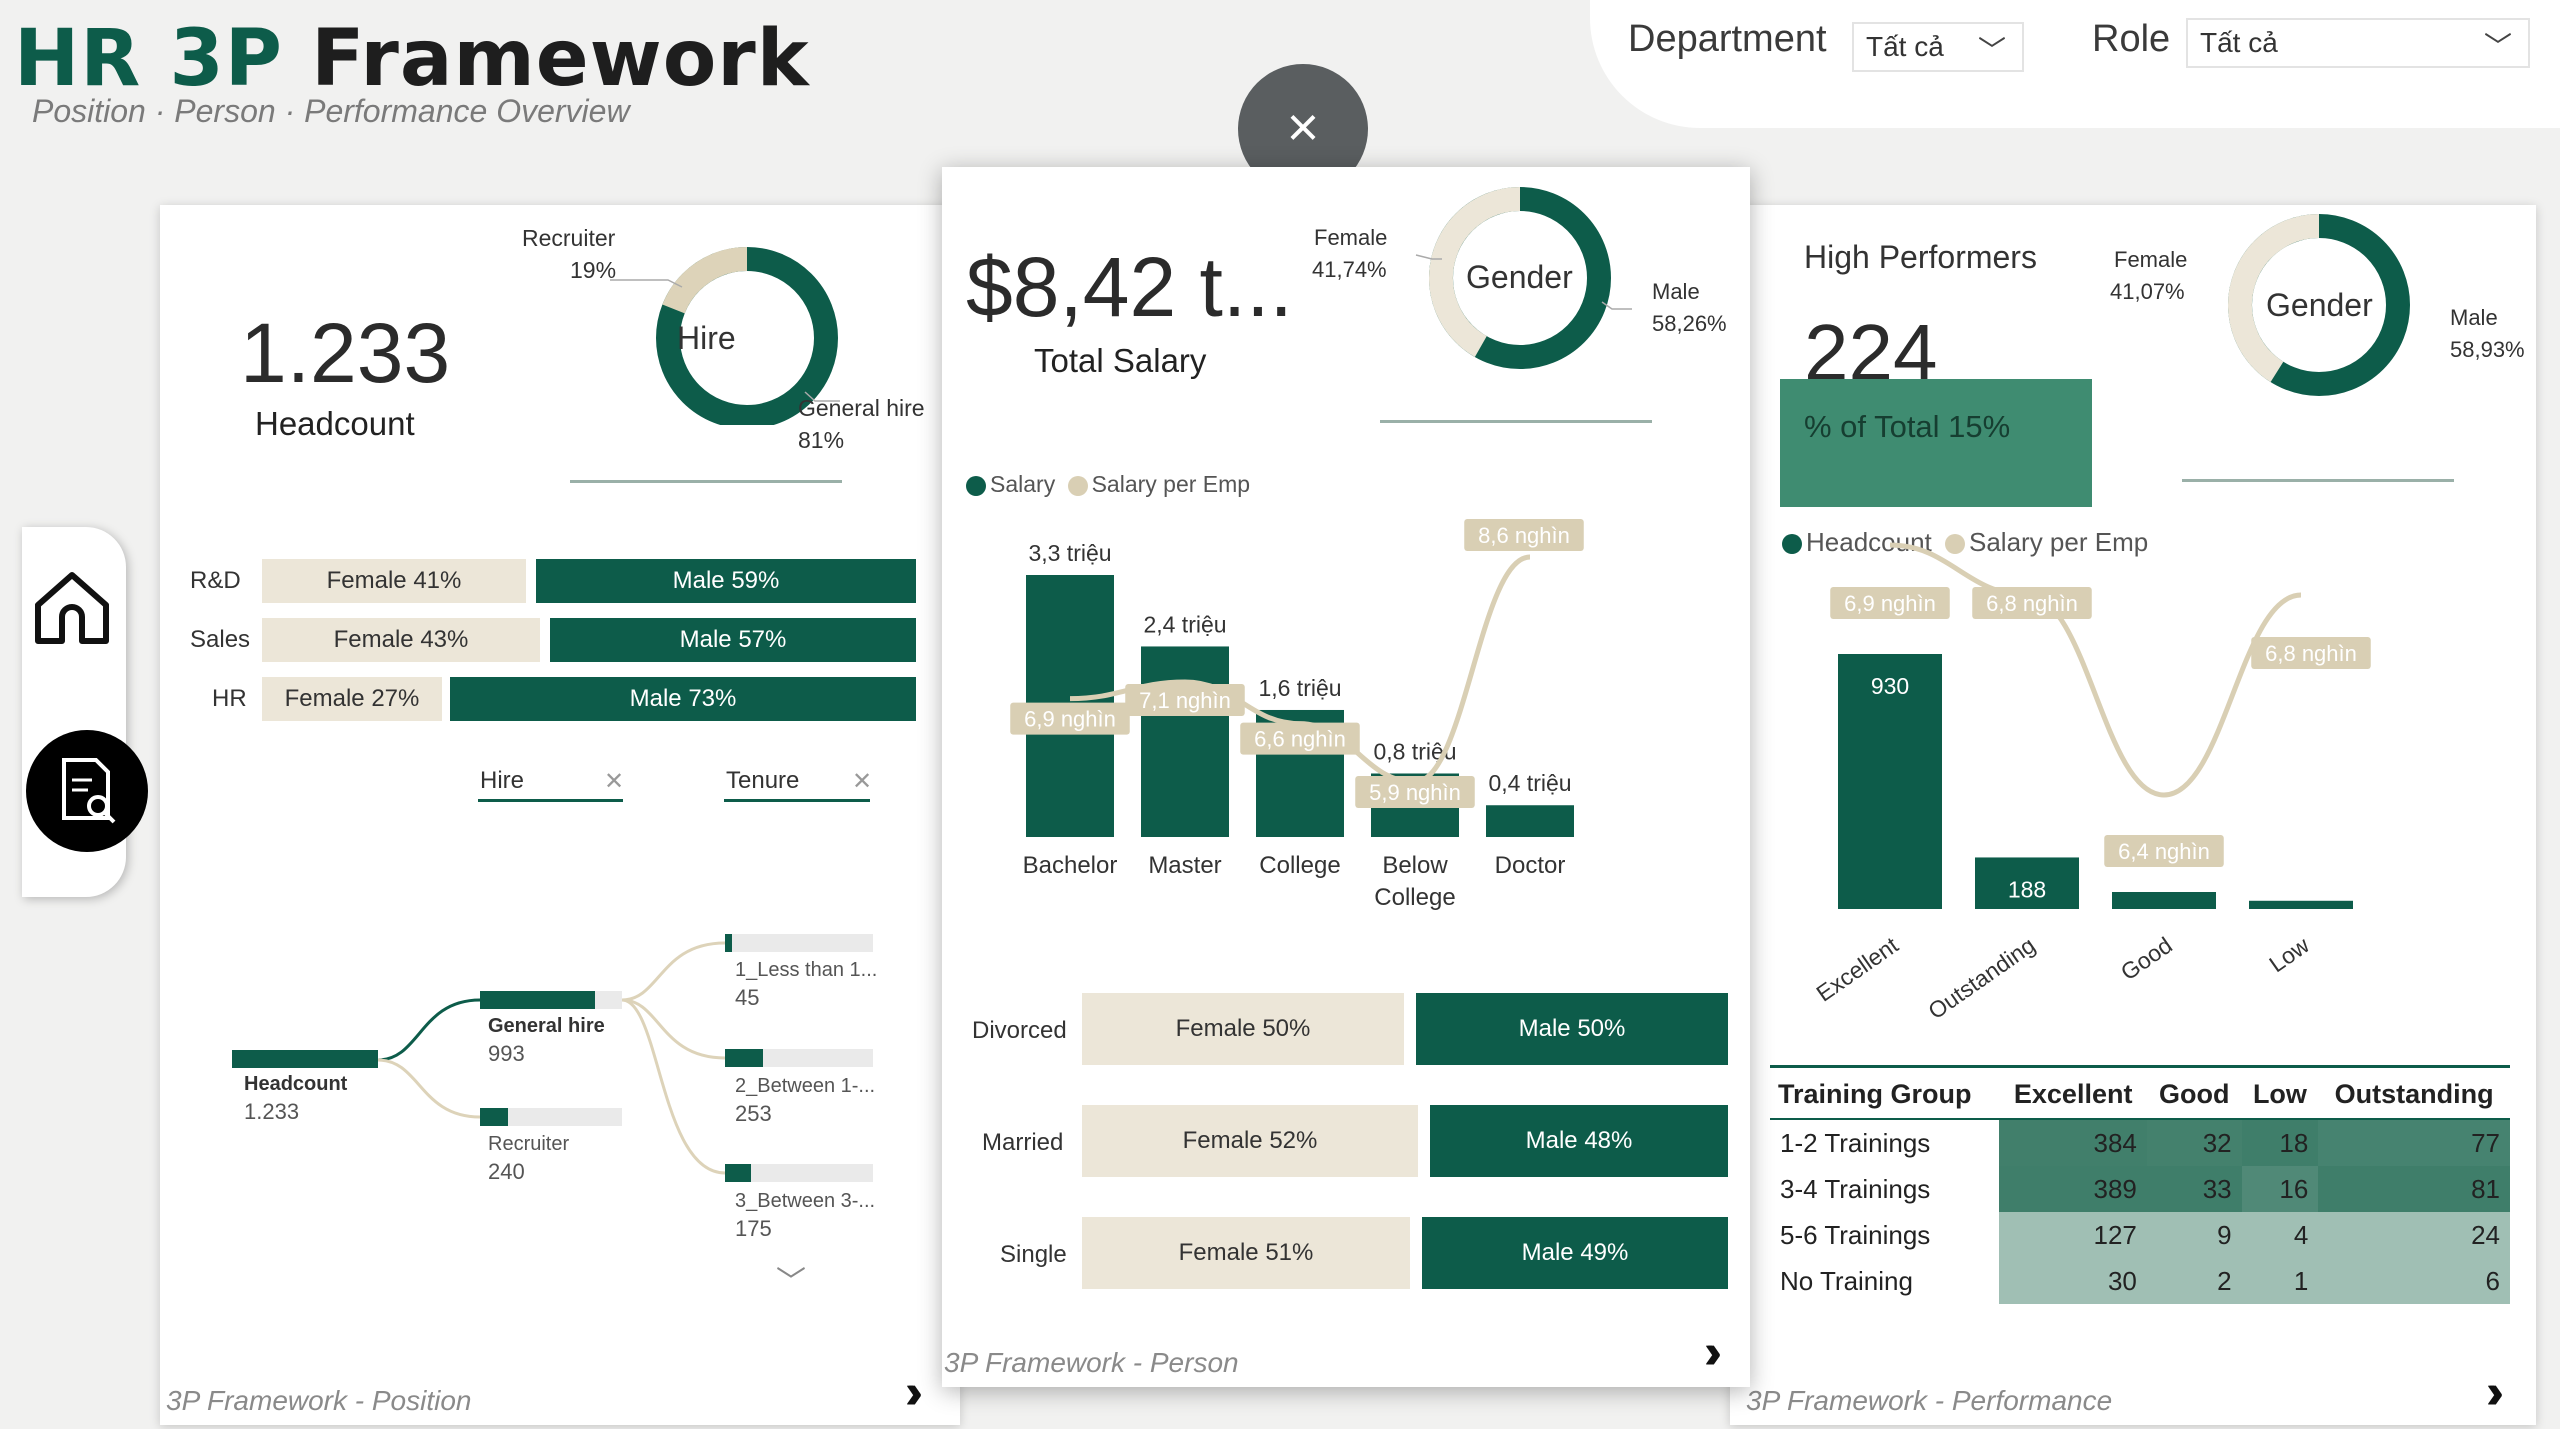  Describe the element at coordinates (394, 581) in the screenshot. I see `dept-female-bar: Female 41%` at that location.